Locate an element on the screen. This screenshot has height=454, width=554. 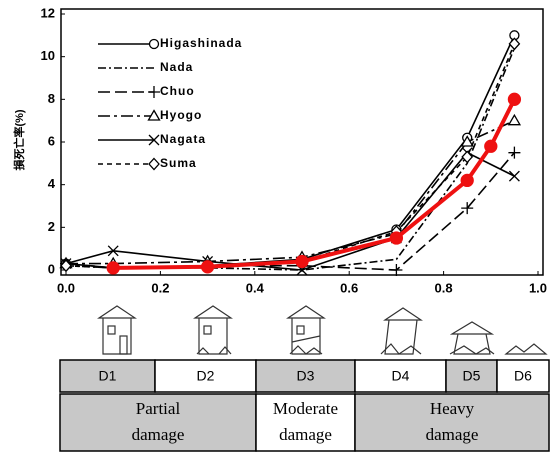
level-label: D1 is located at coordinates (108, 376).